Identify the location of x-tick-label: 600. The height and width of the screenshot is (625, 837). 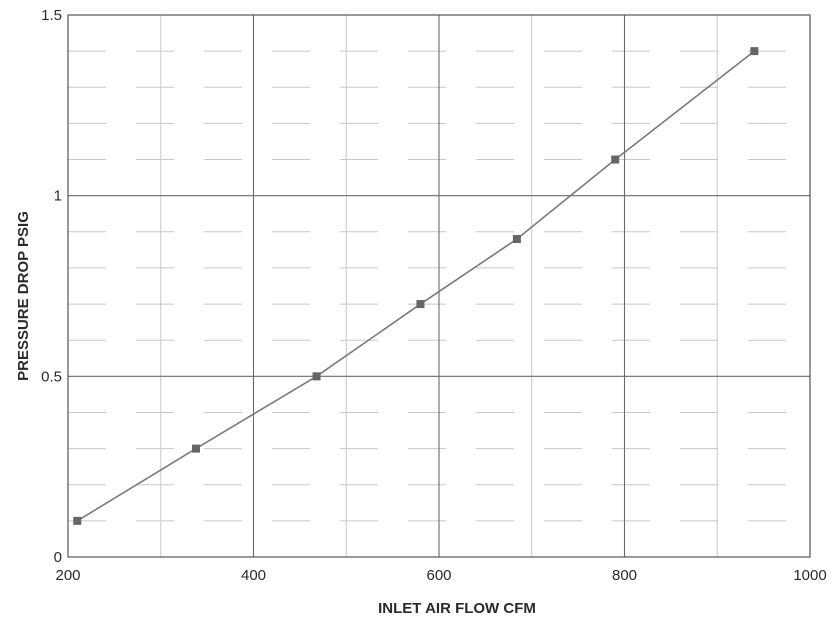
(438, 575).